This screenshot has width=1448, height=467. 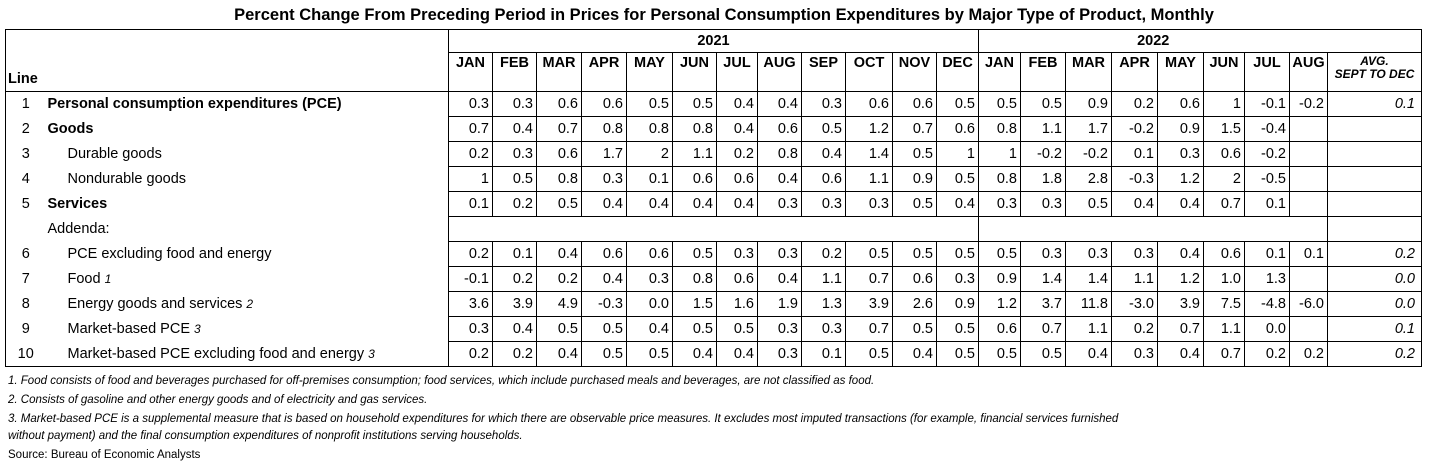 What do you see at coordinates (1088, 279) in the screenshot?
I see `value-cell-2022: 1.4` at bounding box center [1088, 279].